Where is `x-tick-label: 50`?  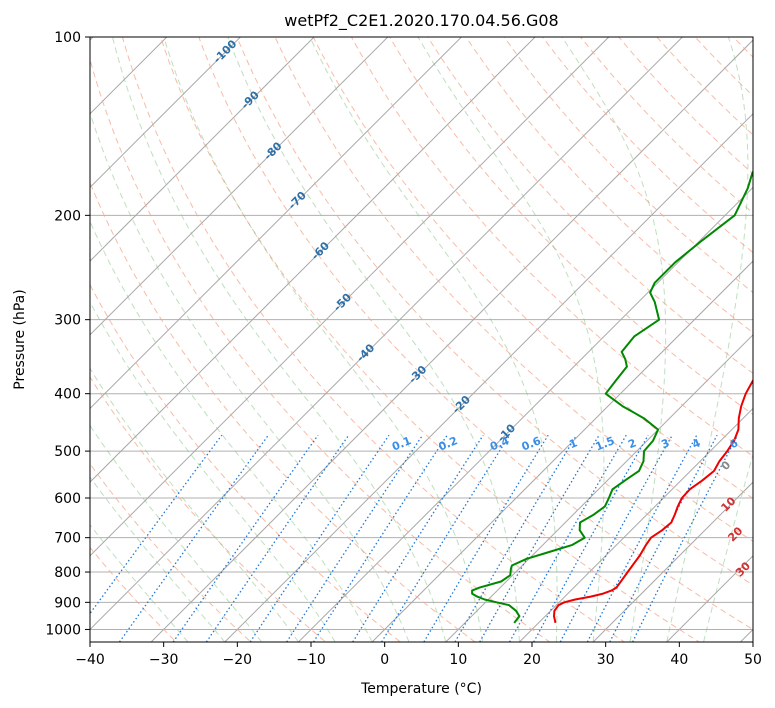
x-tick-label: 50 is located at coordinates (753, 660).